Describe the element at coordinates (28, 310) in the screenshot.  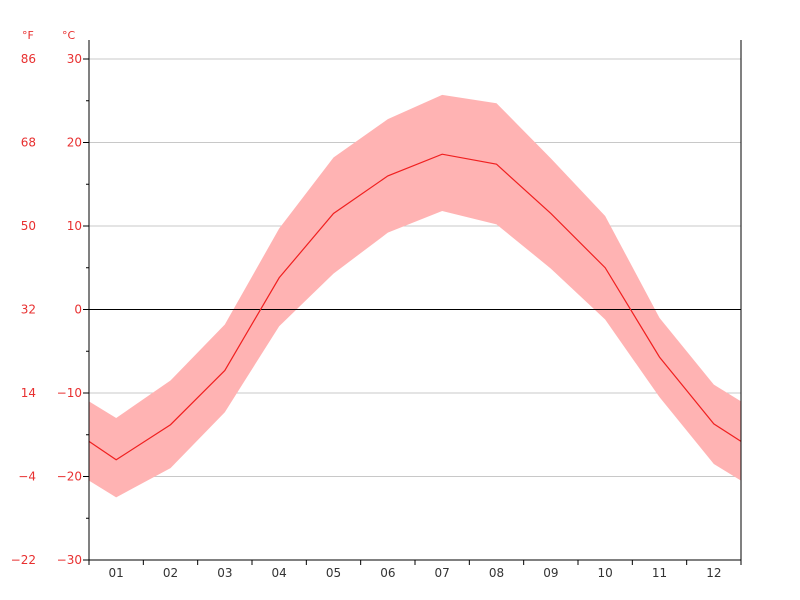
I see `fahrenheit-tick-label: 32` at that location.